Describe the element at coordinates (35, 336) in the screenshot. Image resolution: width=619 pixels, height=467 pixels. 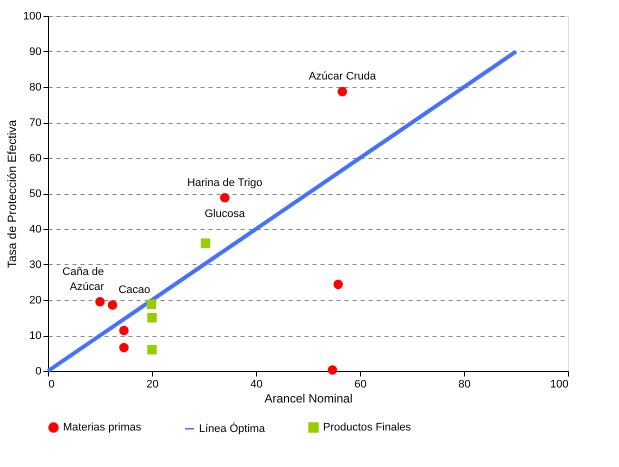
I see `y-tick-label: 10` at that location.